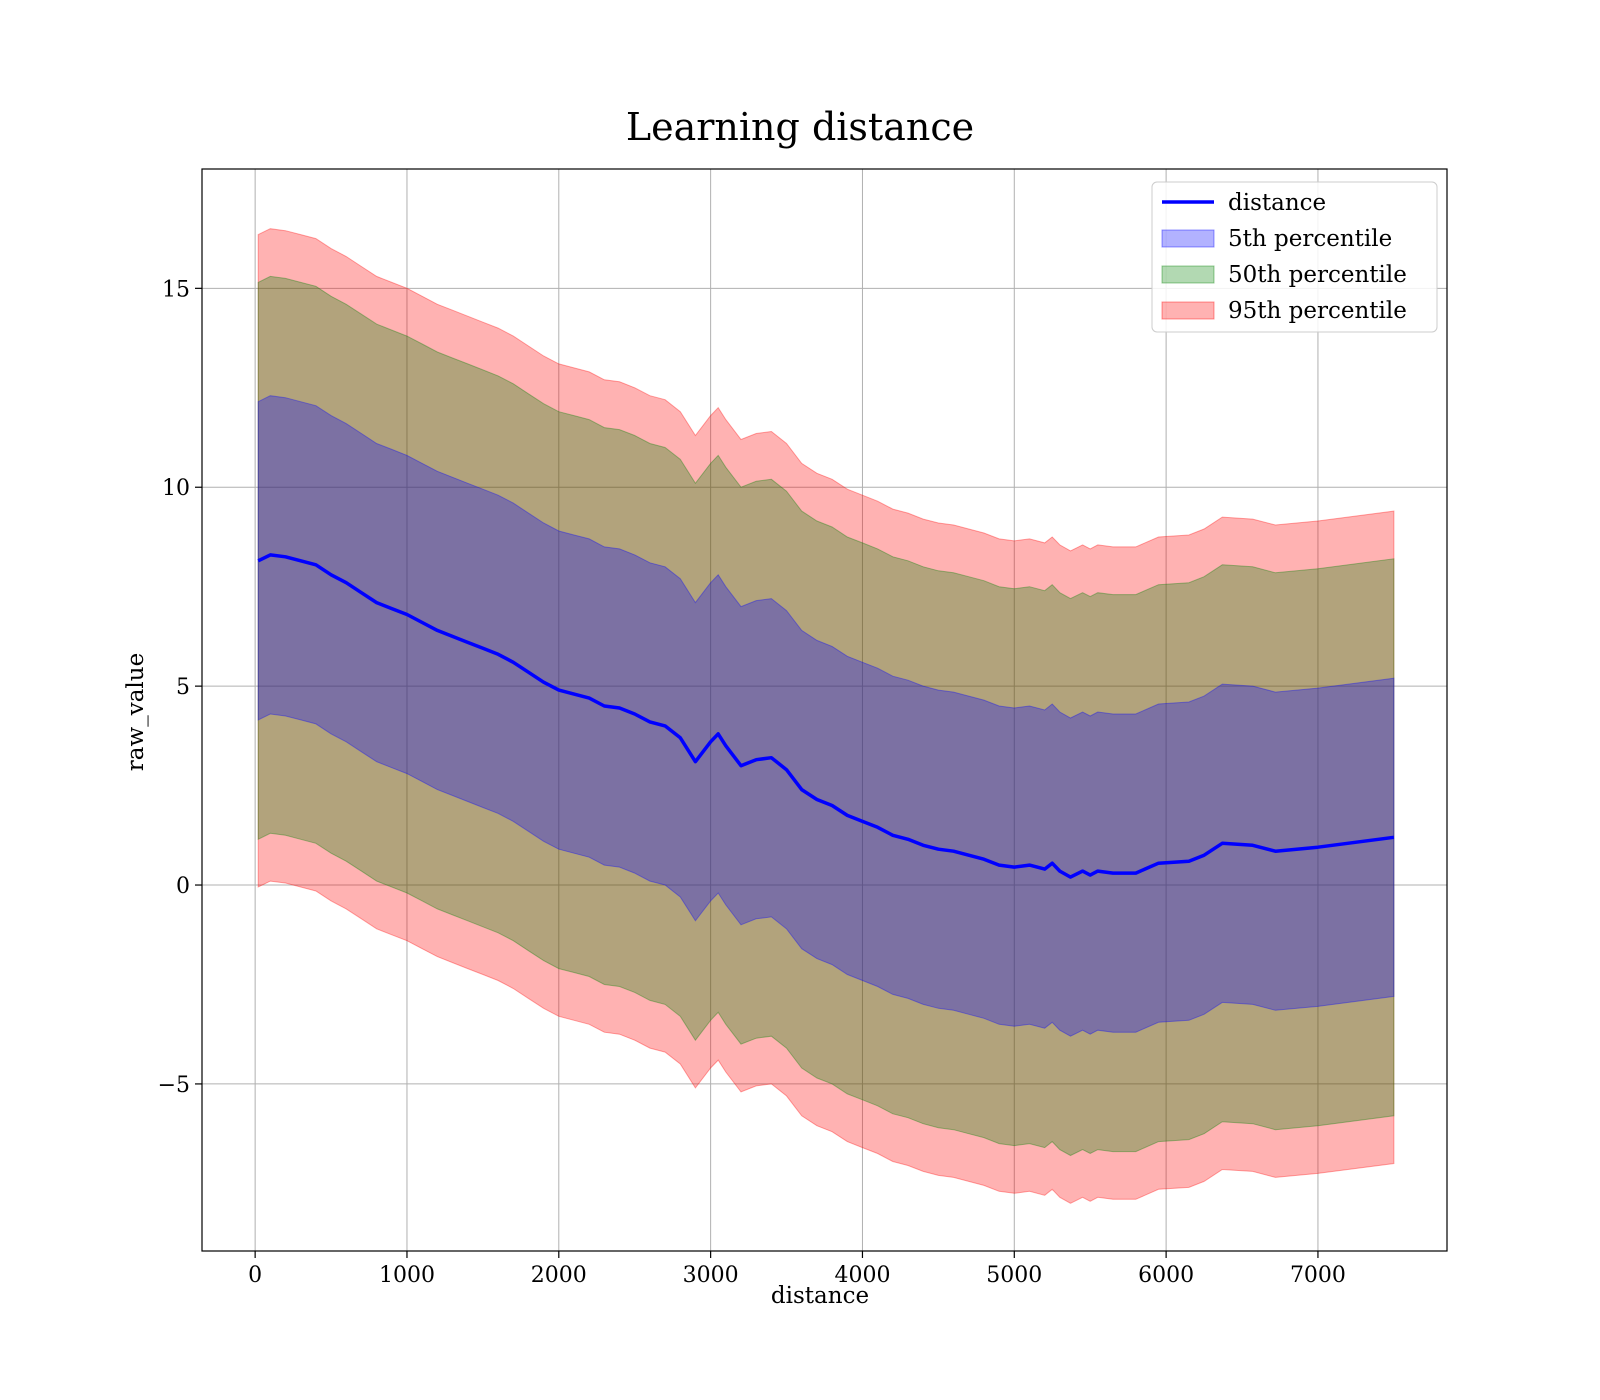 This screenshot has height=1400, width=1600. Describe the element at coordinates (559, 1275) in the screenshot. I see `x-tick-label-2: 2000` at that location.